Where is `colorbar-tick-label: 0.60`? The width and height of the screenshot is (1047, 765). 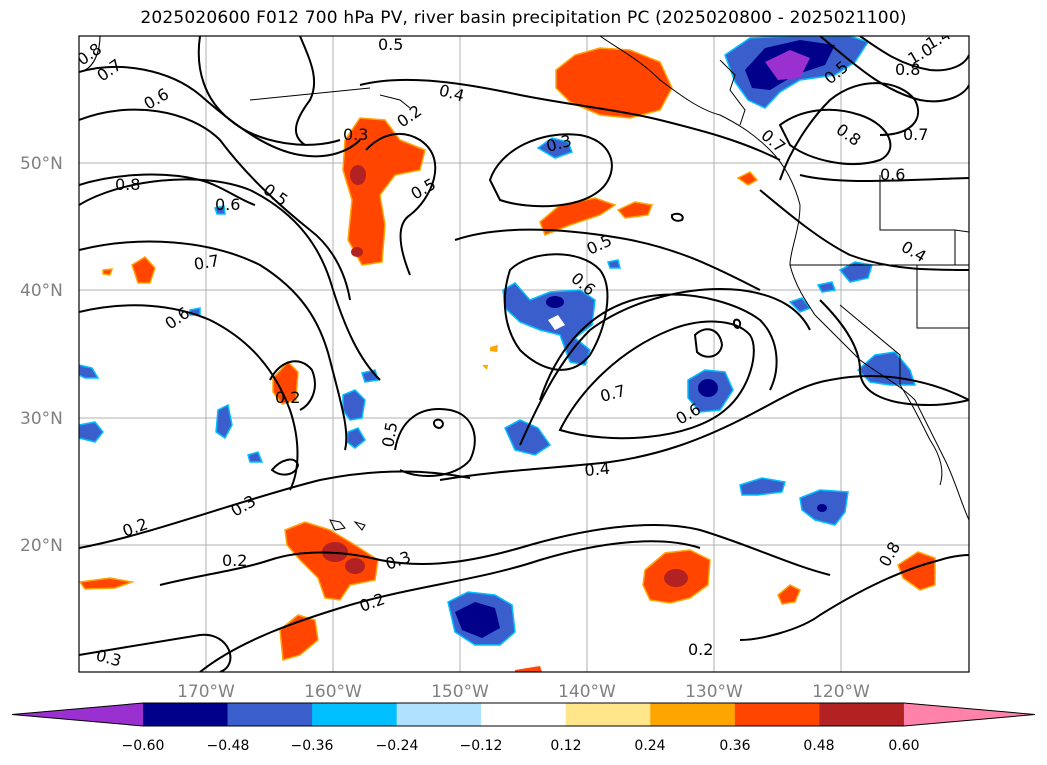 colorbar-tick-label: 0.60 is located at coordinates (903, 746).